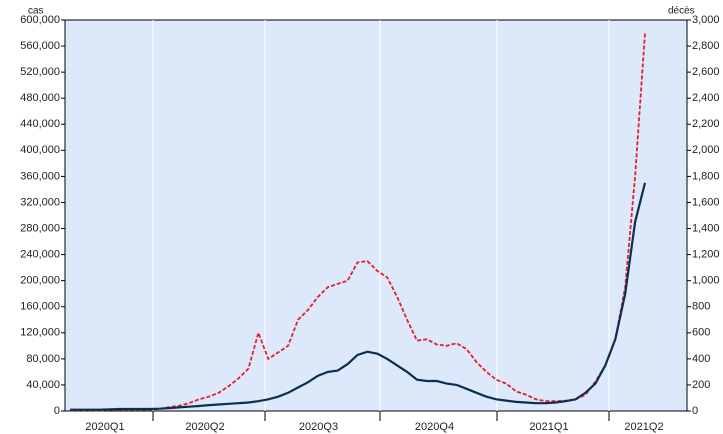  What do you see at coordinates (318, 427) in the screenshot?
I see `x-tick-label: 2020Q3` at bounding box center [318, 427].